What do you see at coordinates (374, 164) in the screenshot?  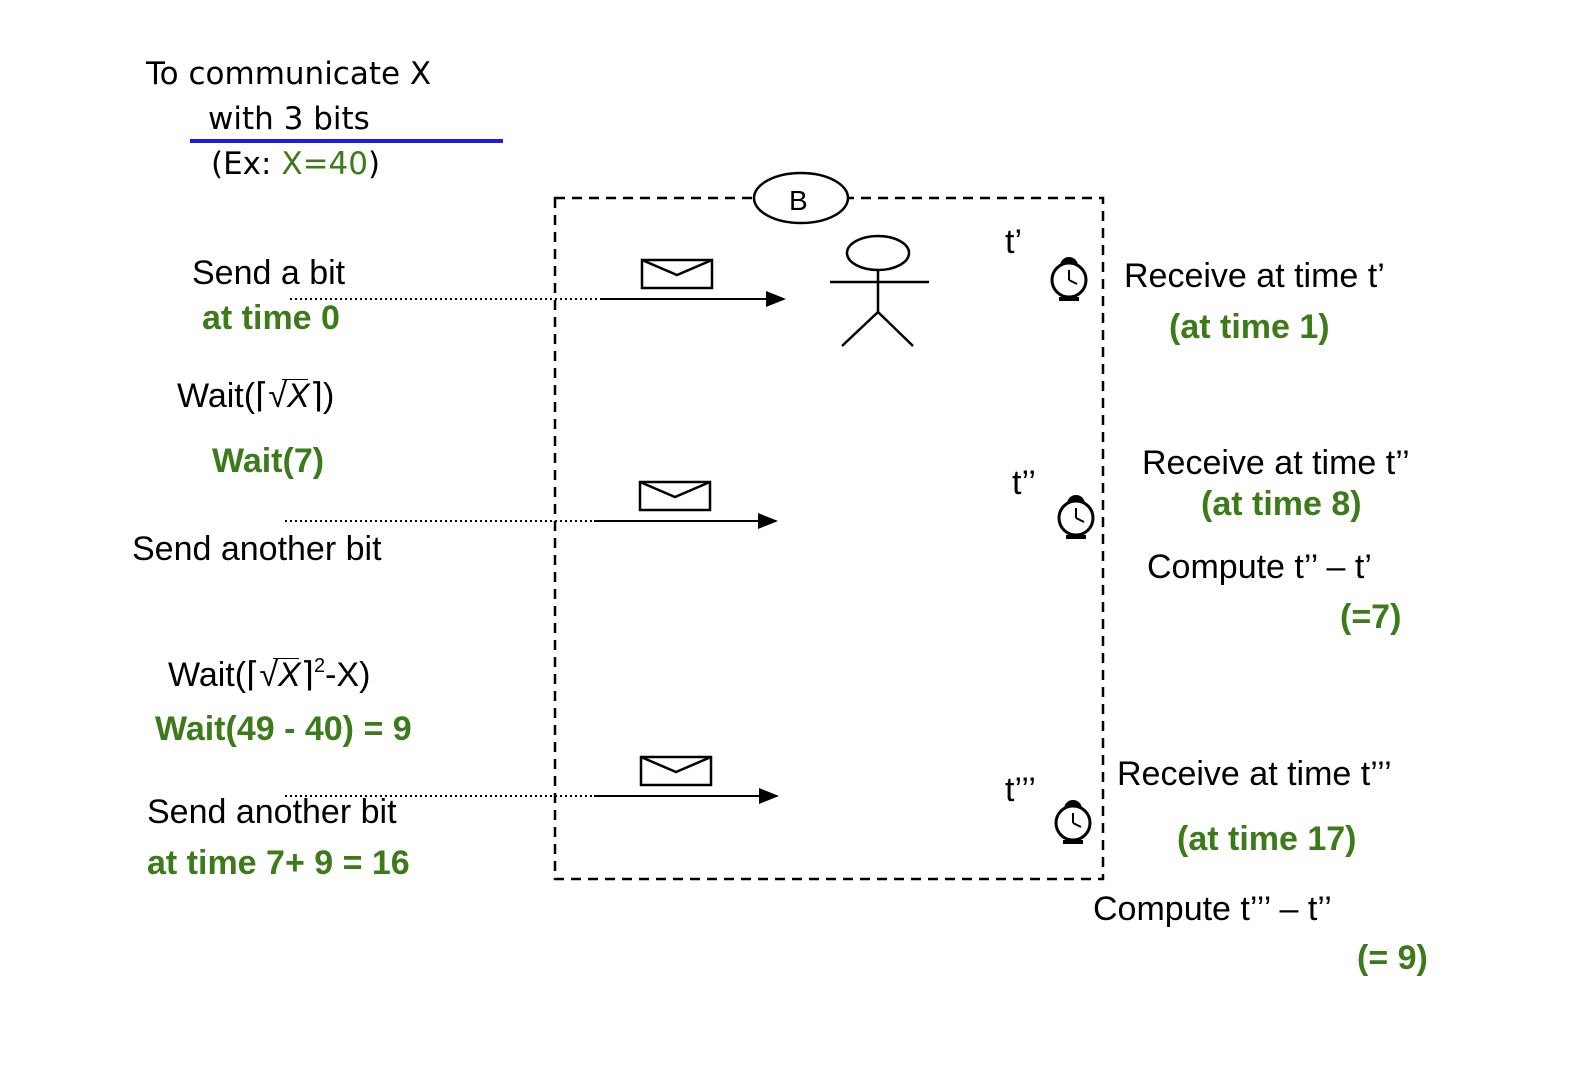 I see `example-close: )` at bounding box center [374, 164].